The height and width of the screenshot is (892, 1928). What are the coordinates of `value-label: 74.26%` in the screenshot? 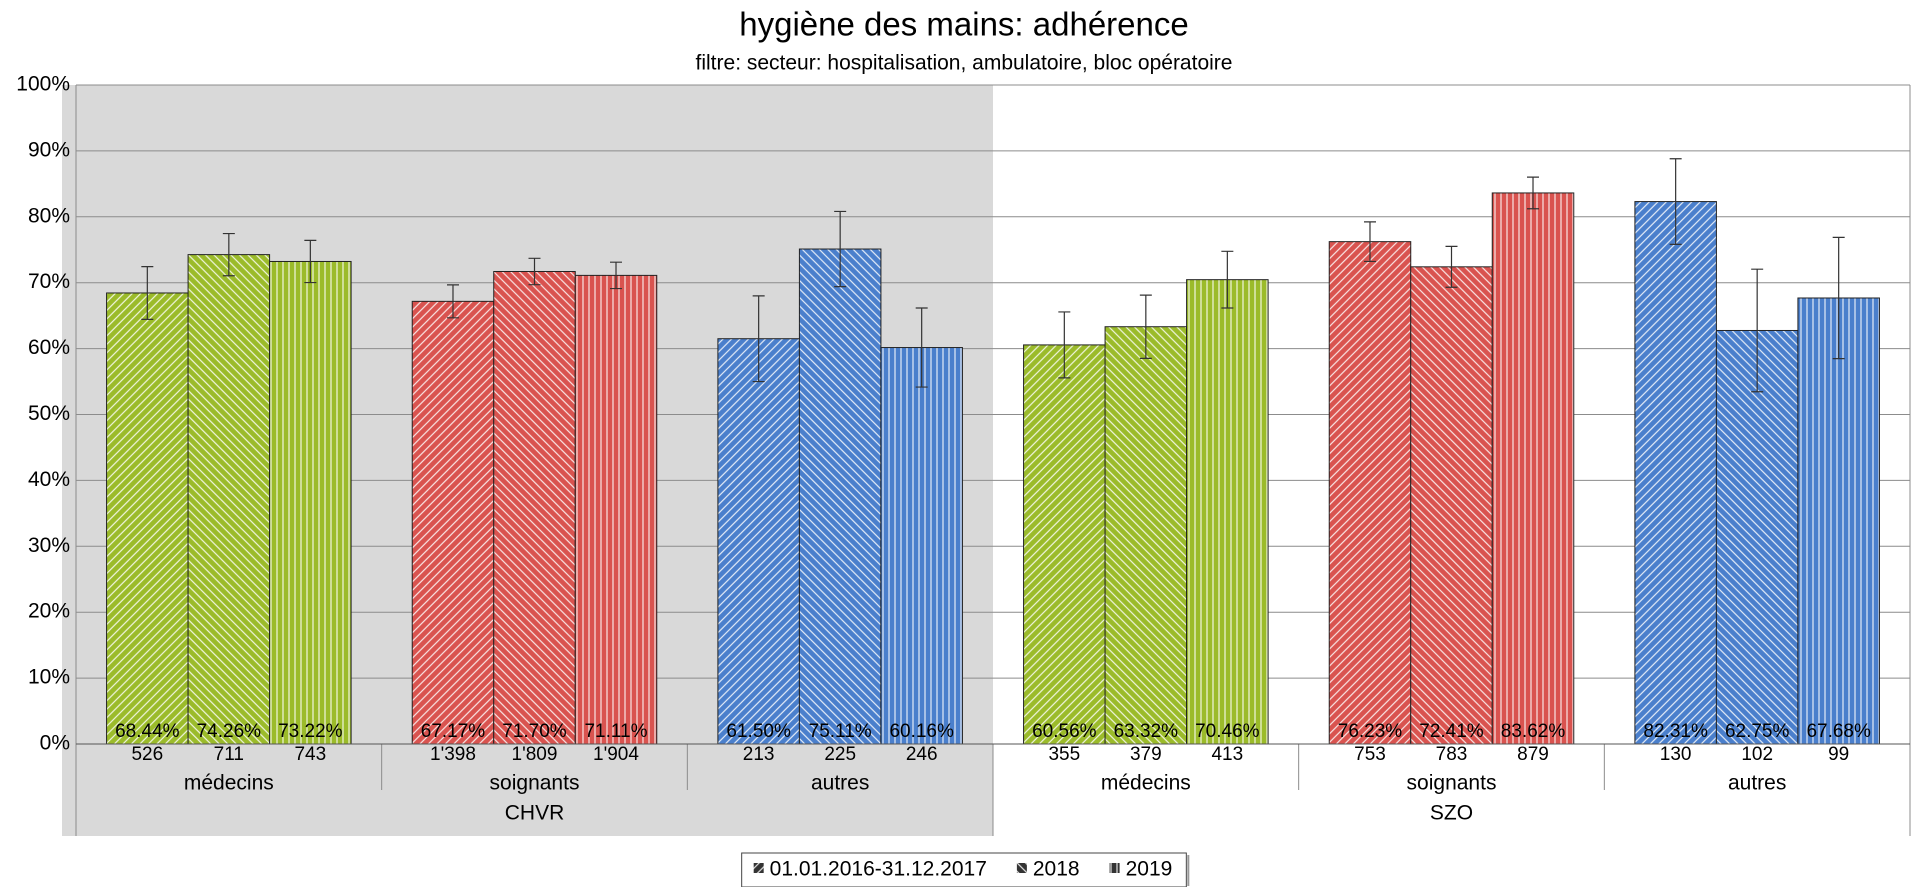 It's located at (229, 731).